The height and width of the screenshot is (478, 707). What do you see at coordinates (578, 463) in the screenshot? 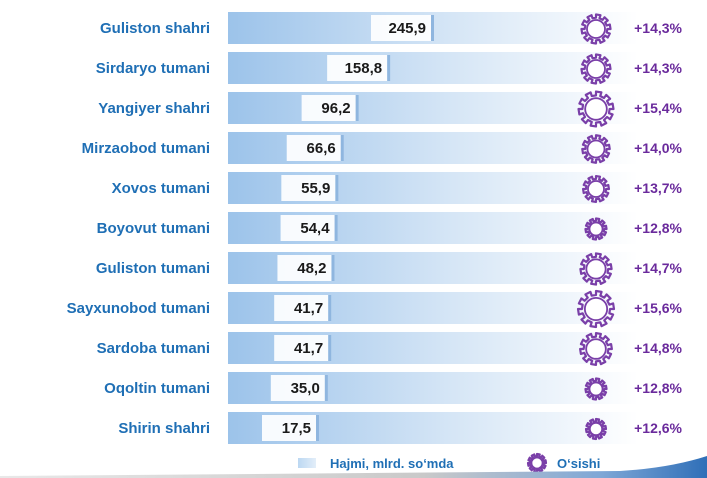
I see `legend-label-growth: O‘sishi` at bounding box center [578, 463].